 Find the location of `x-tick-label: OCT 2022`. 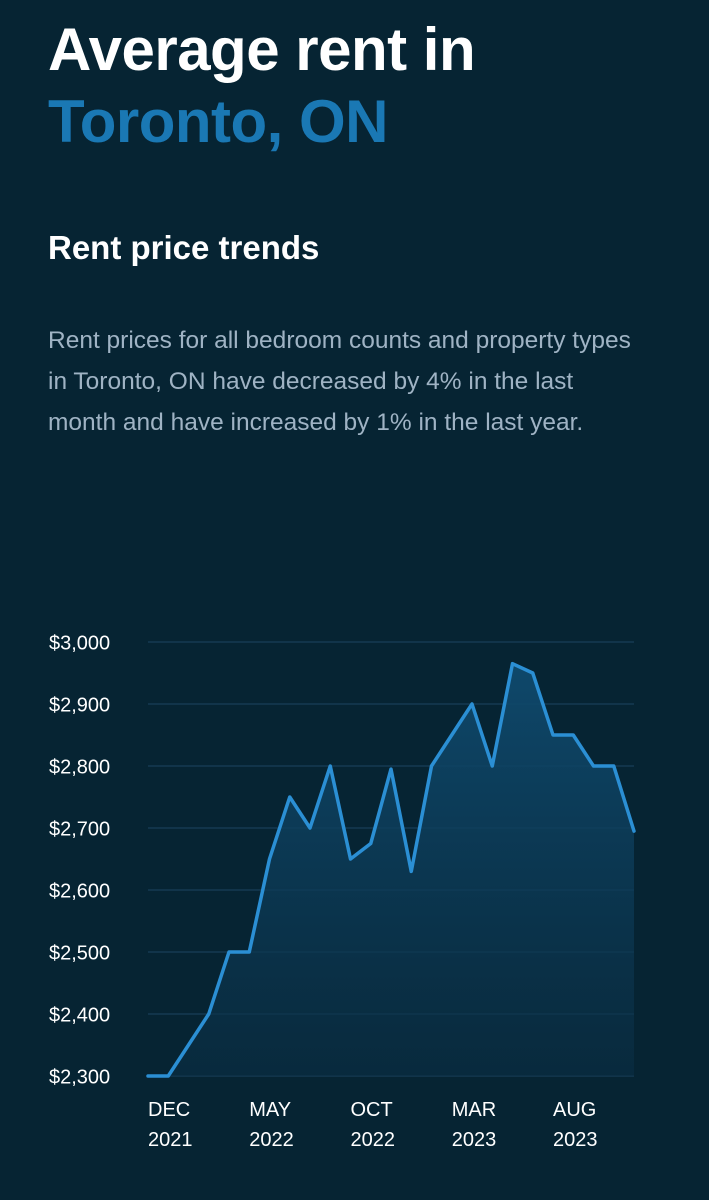

x-tick-label: OCT 2022 is located at coordinates (373, 1125).